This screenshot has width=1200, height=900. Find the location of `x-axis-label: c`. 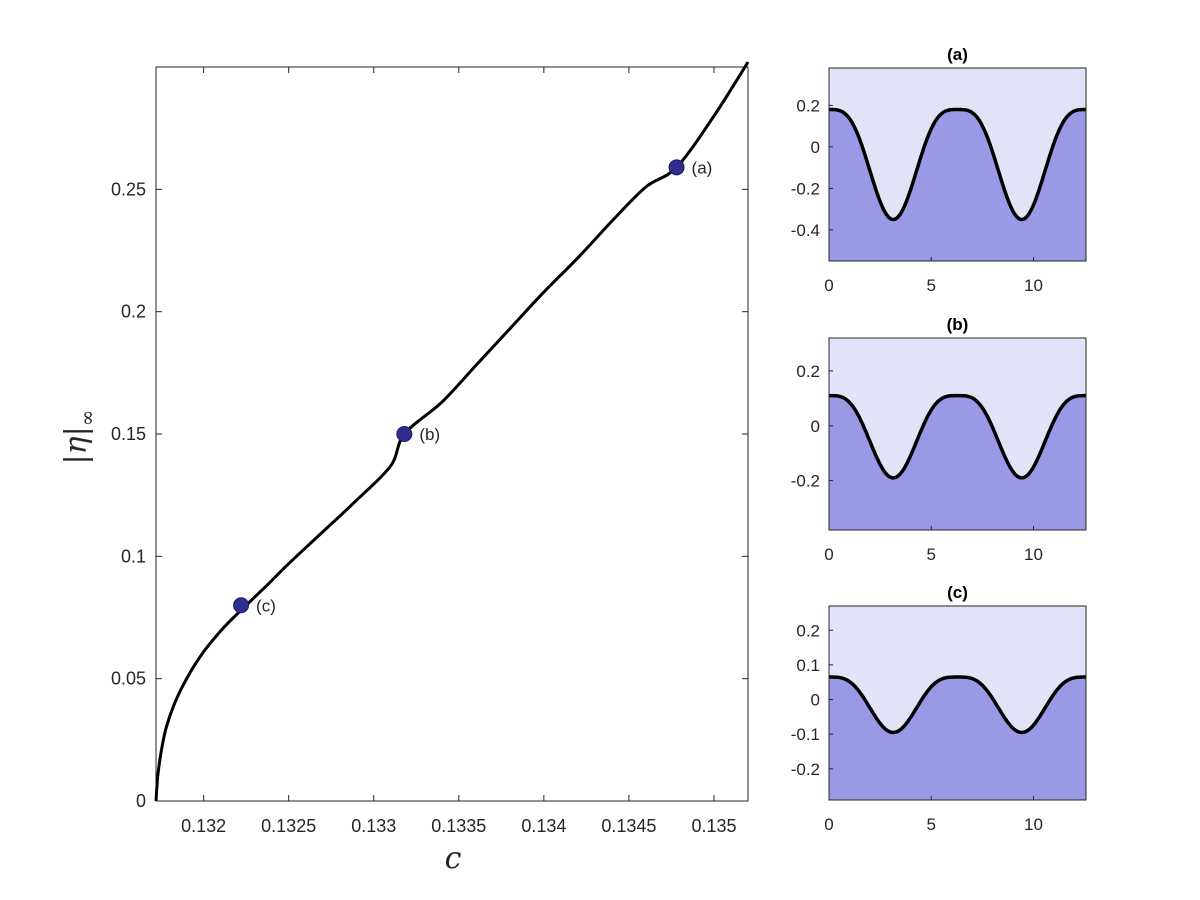

x-axis-label: c is located at coordinates (453, 858).